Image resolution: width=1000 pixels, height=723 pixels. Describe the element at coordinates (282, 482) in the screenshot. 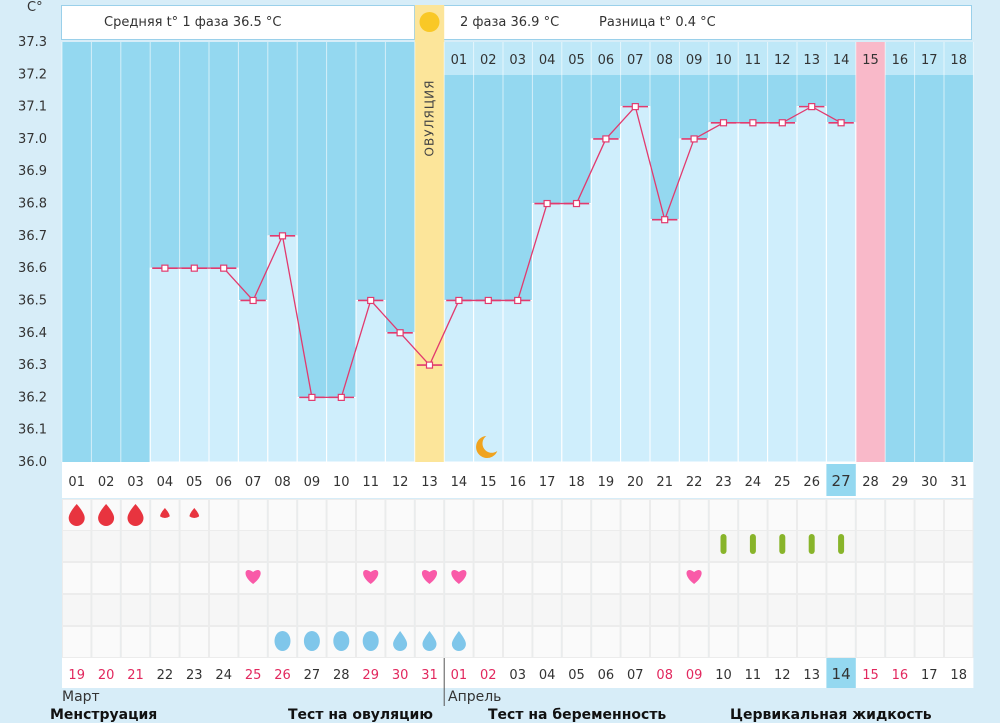

I see `cycle-day-label: 08` at that location.